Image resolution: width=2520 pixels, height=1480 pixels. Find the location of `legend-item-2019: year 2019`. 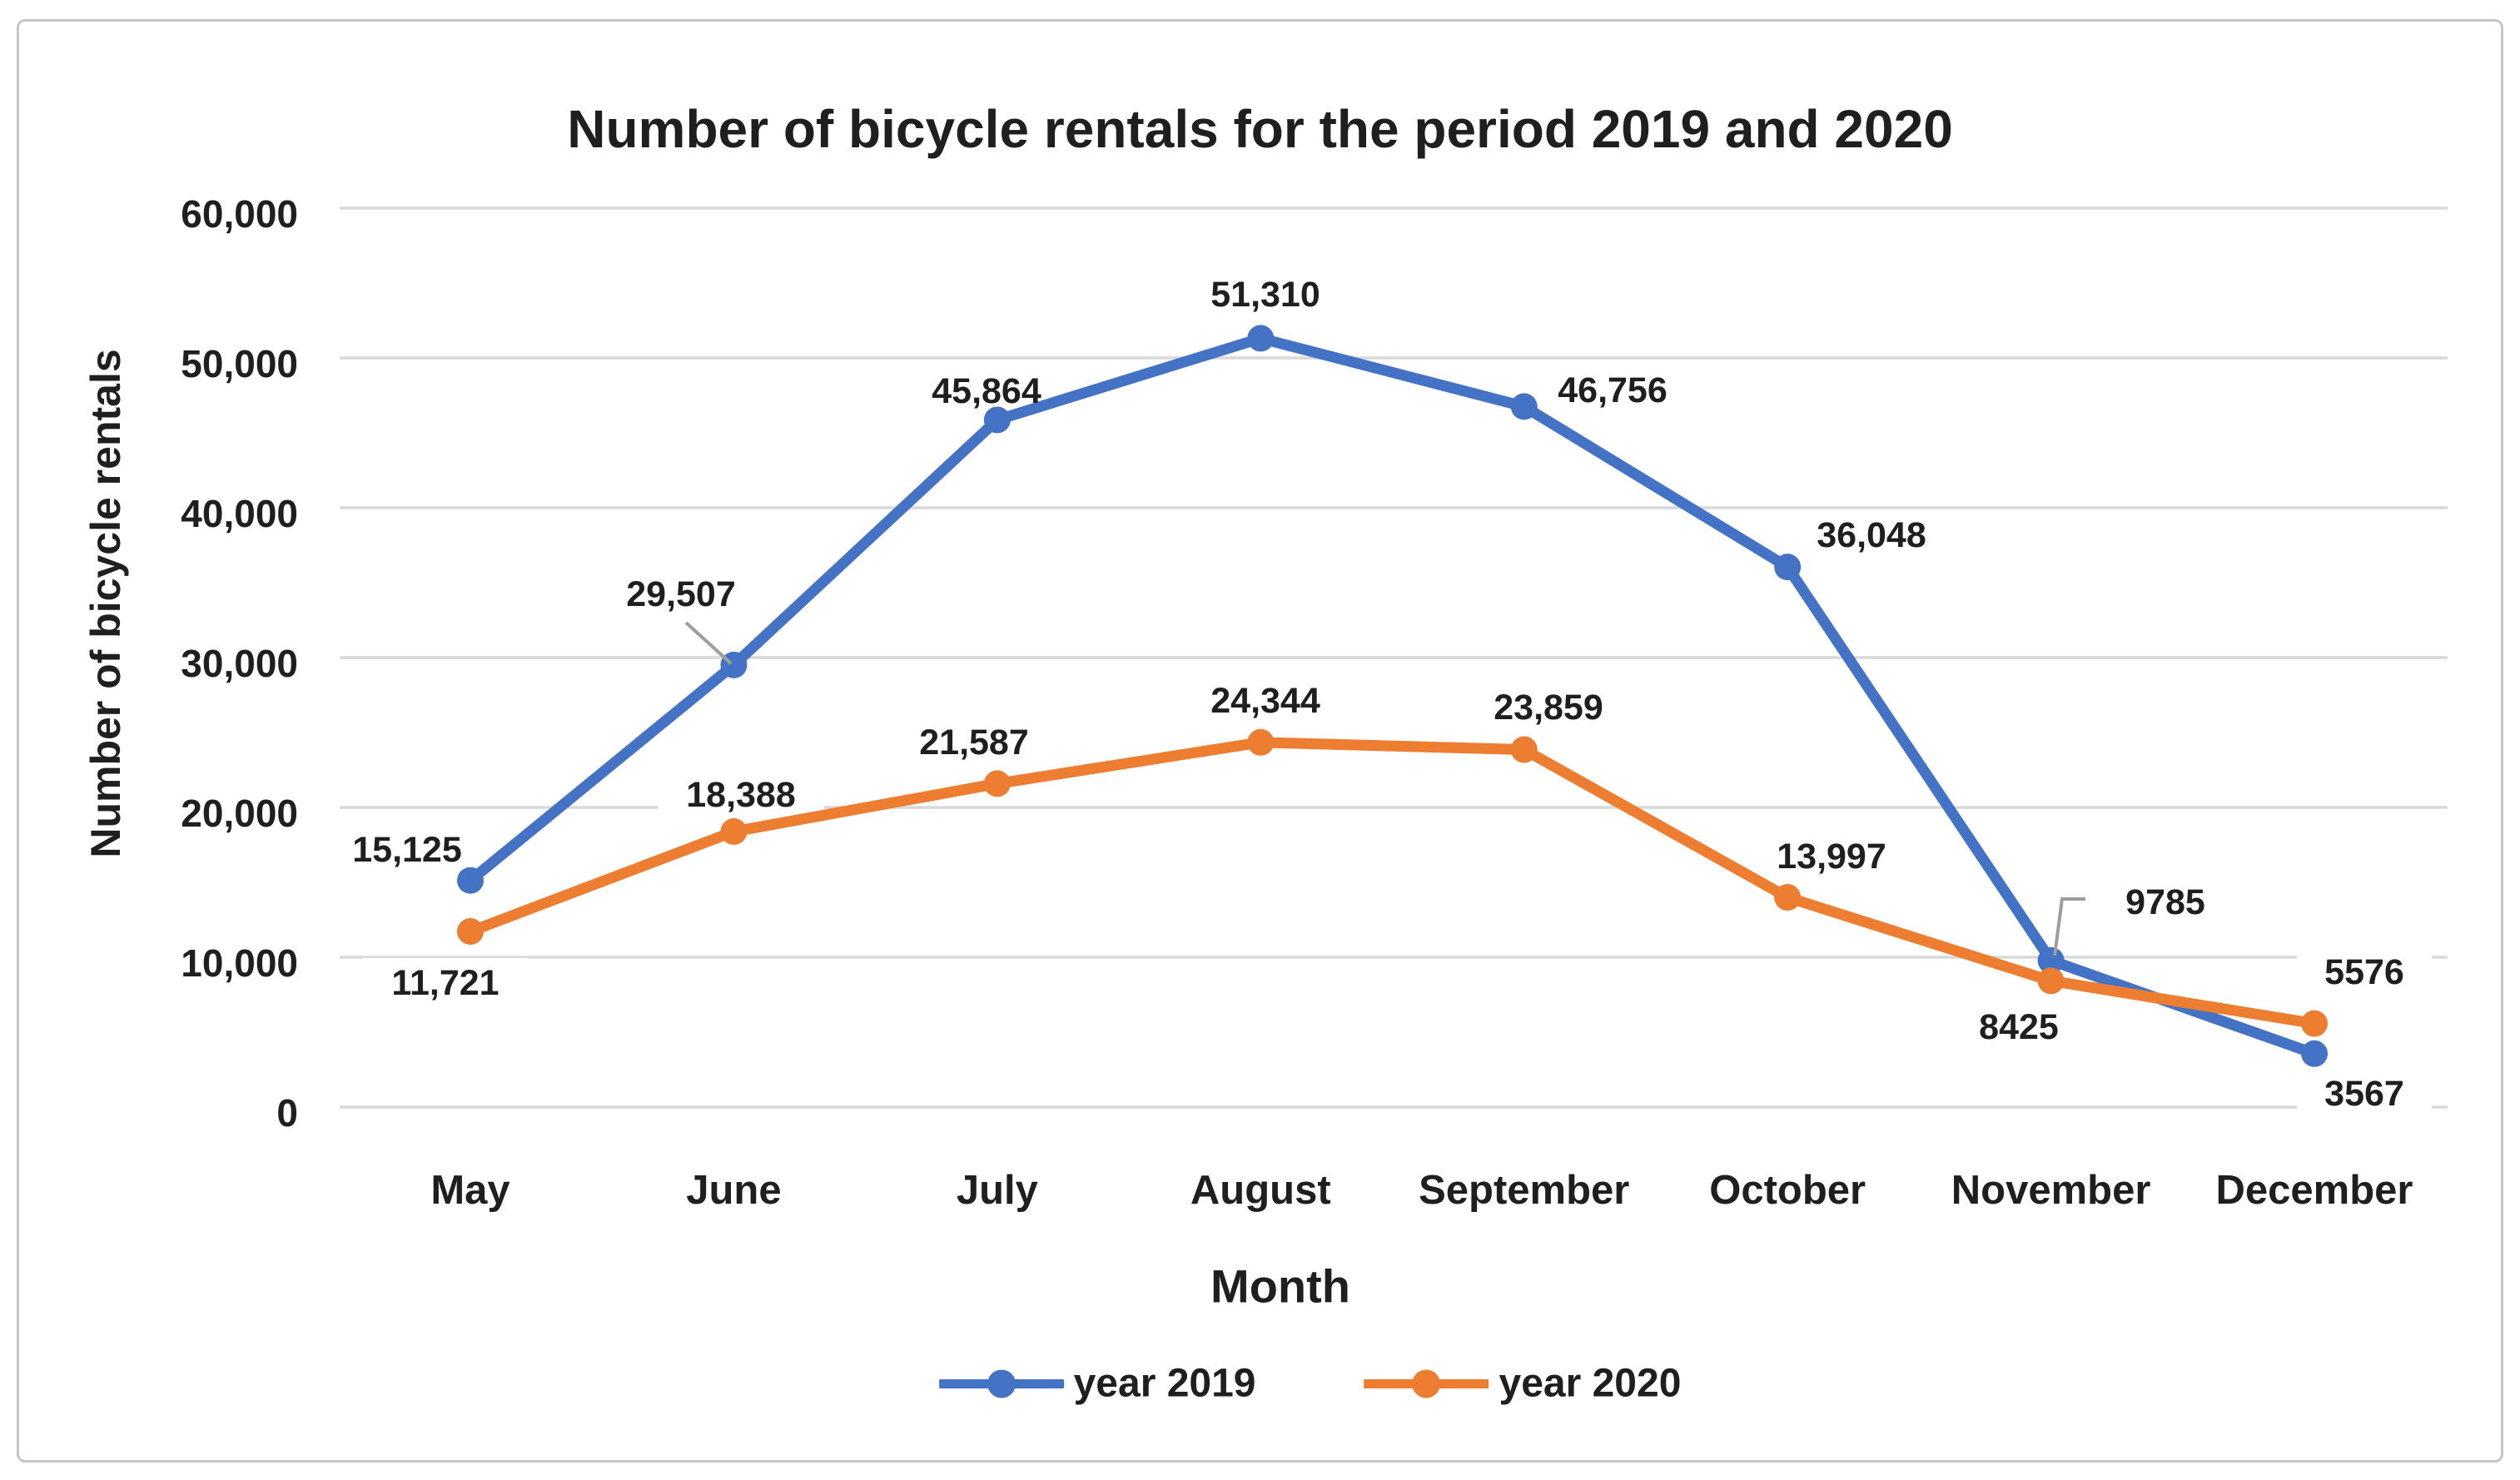

legend-item-2019: year 2019 is located at coordinates (1097, 1384).